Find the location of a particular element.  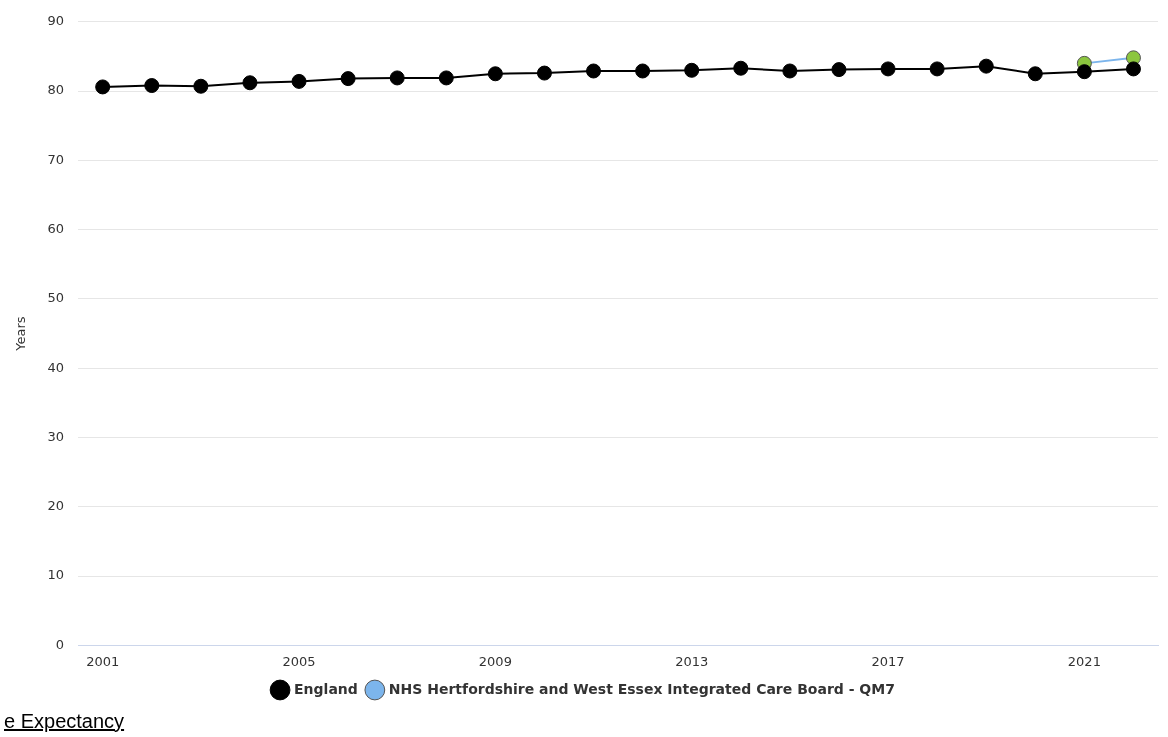

x-tick-label: 2021 is located at coordinates (1084, 661).